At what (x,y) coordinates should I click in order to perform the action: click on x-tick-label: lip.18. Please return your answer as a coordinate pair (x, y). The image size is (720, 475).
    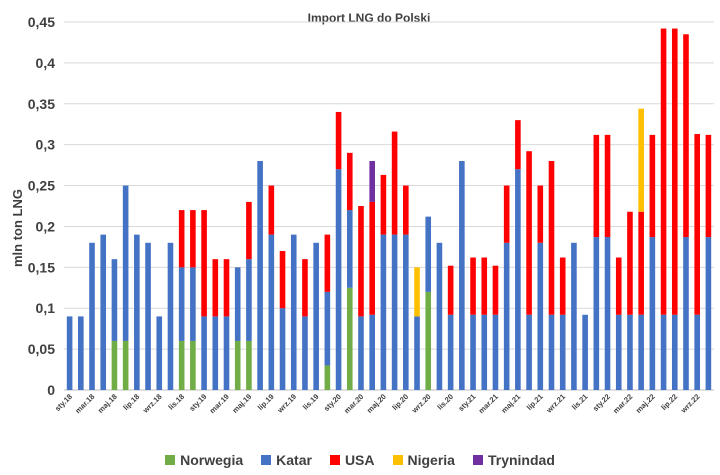
    Looking at the image, I should click on (131, 402).